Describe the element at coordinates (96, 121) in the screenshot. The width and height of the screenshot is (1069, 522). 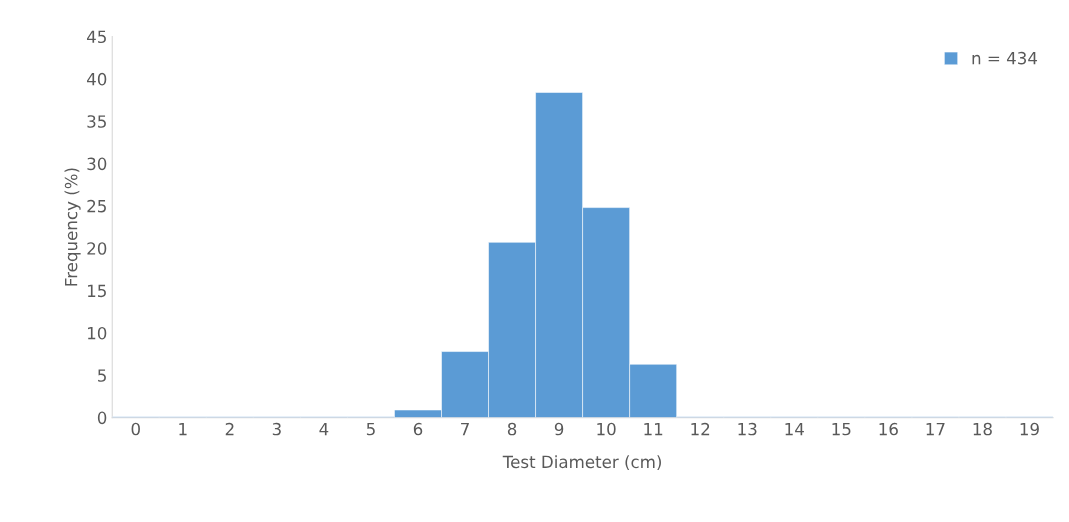
I see `y-tick-label: 35` at that location.